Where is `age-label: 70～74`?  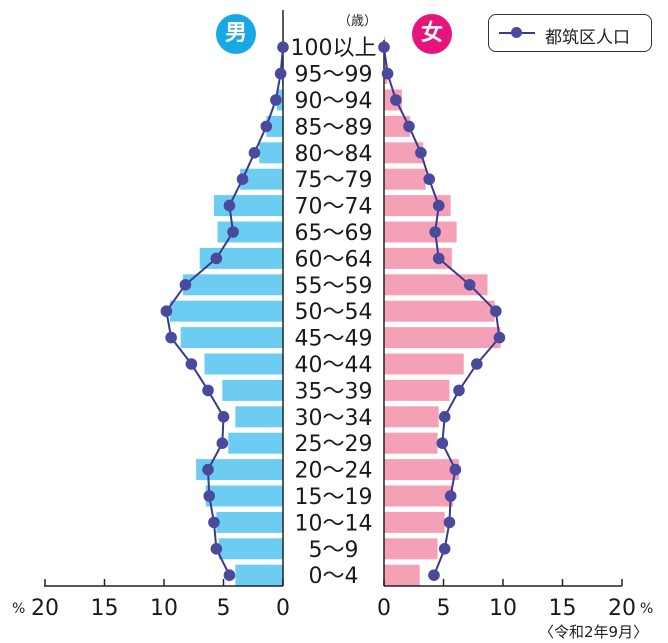 age-label: 70～74 is located at coordinates (334, 207).